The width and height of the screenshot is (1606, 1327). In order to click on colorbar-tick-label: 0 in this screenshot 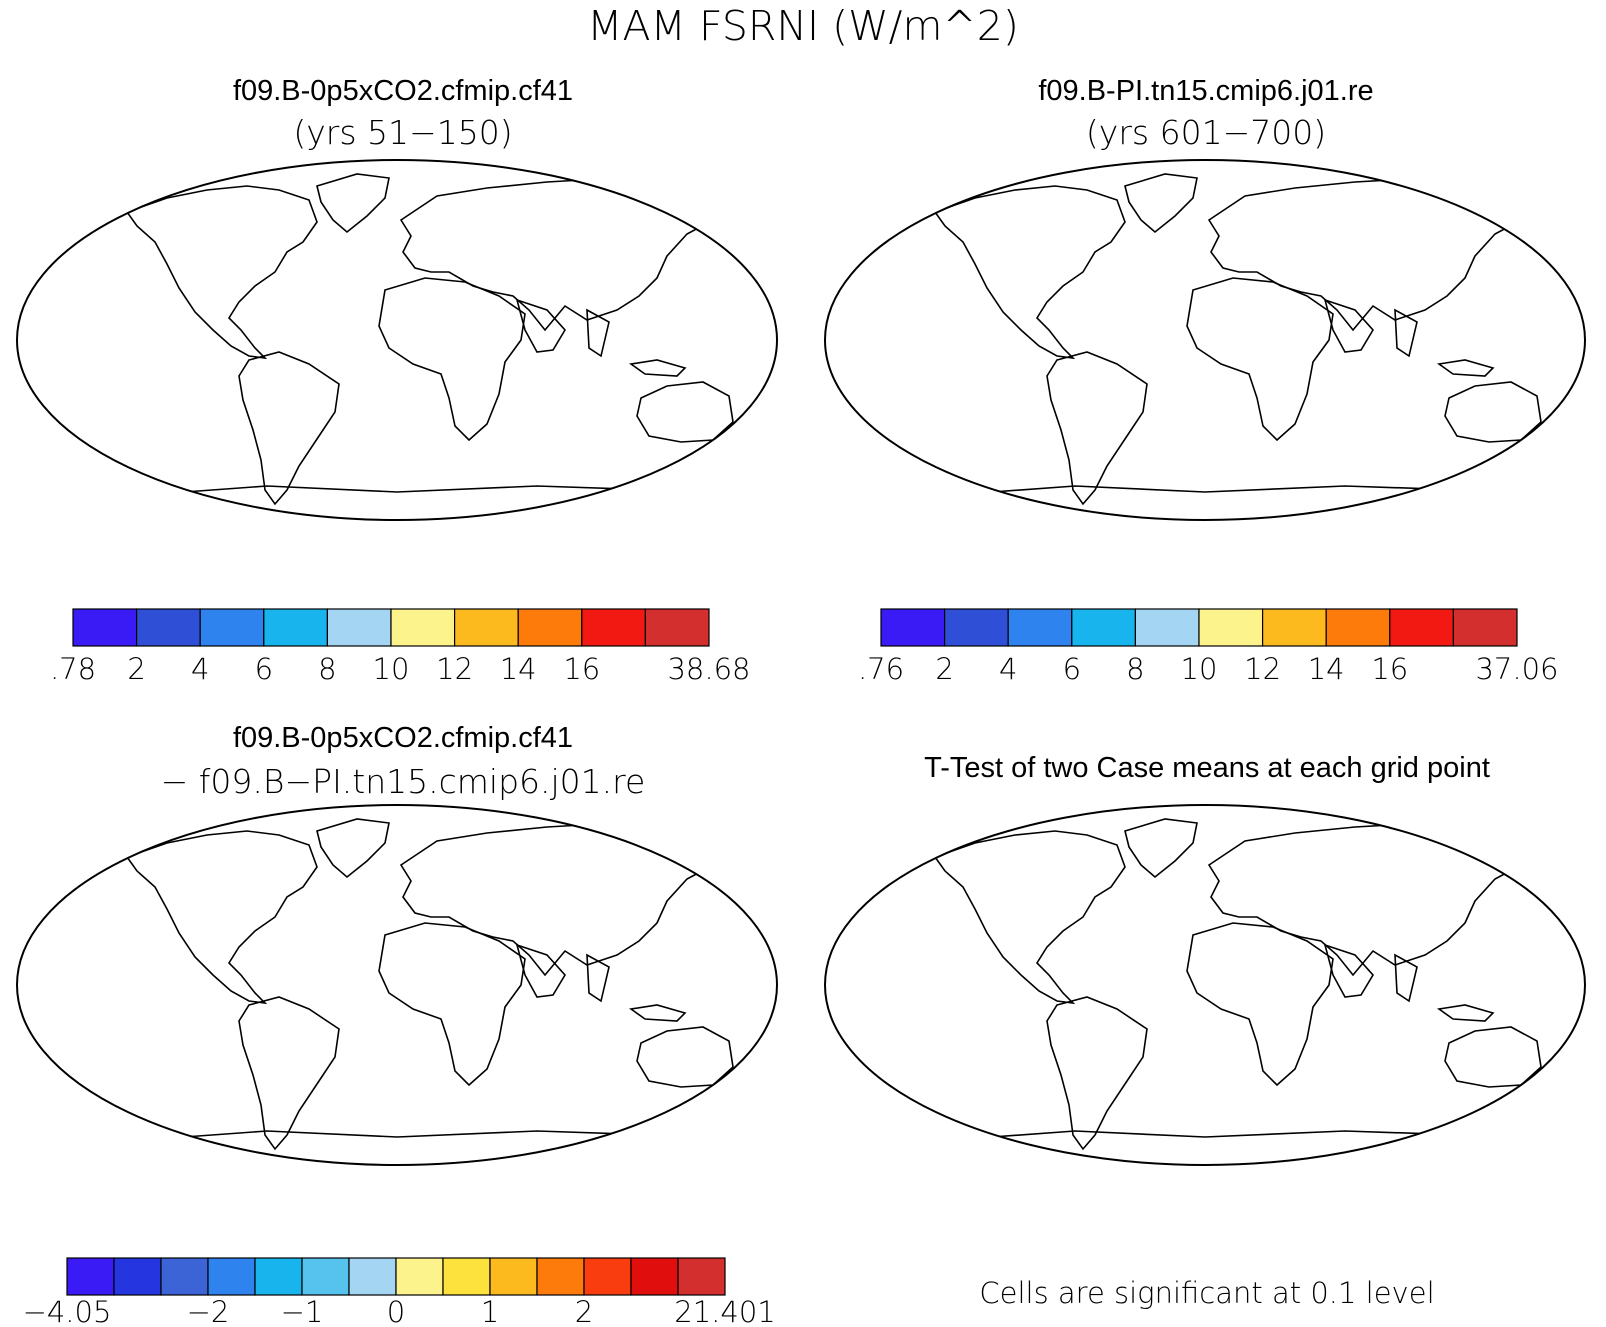, I will do `click(396, 1311)`.